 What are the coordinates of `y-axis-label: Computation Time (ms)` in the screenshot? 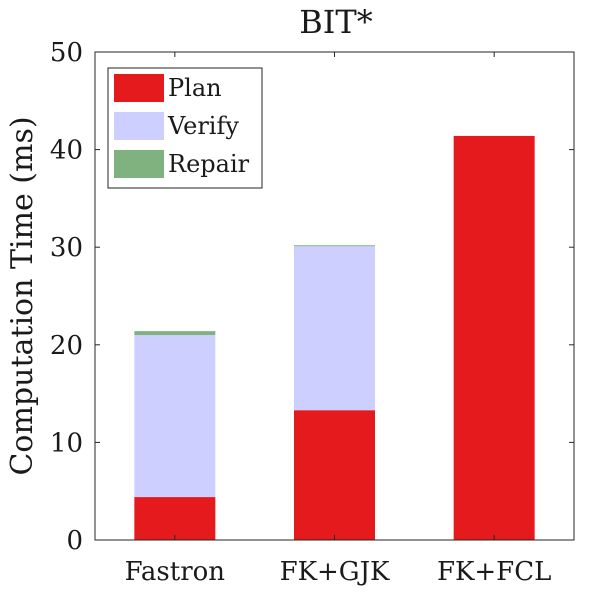 It's located at (22, 295).